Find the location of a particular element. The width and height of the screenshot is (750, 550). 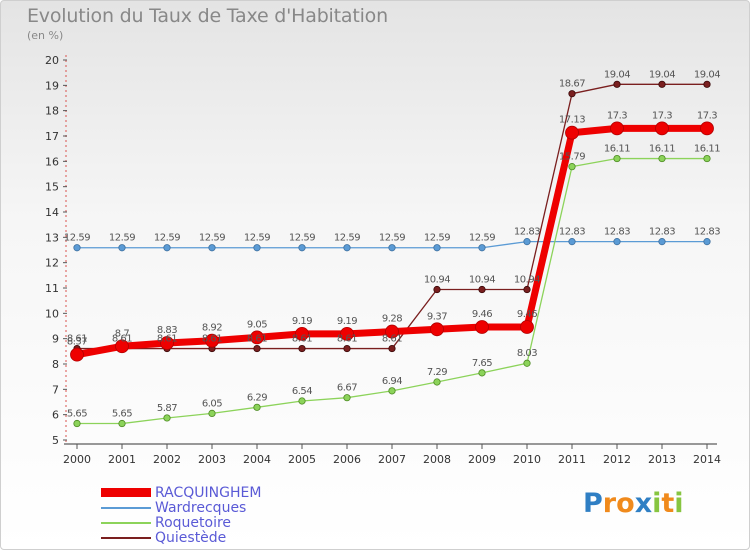

logo-letter: P is located at coordinates (593, 503).